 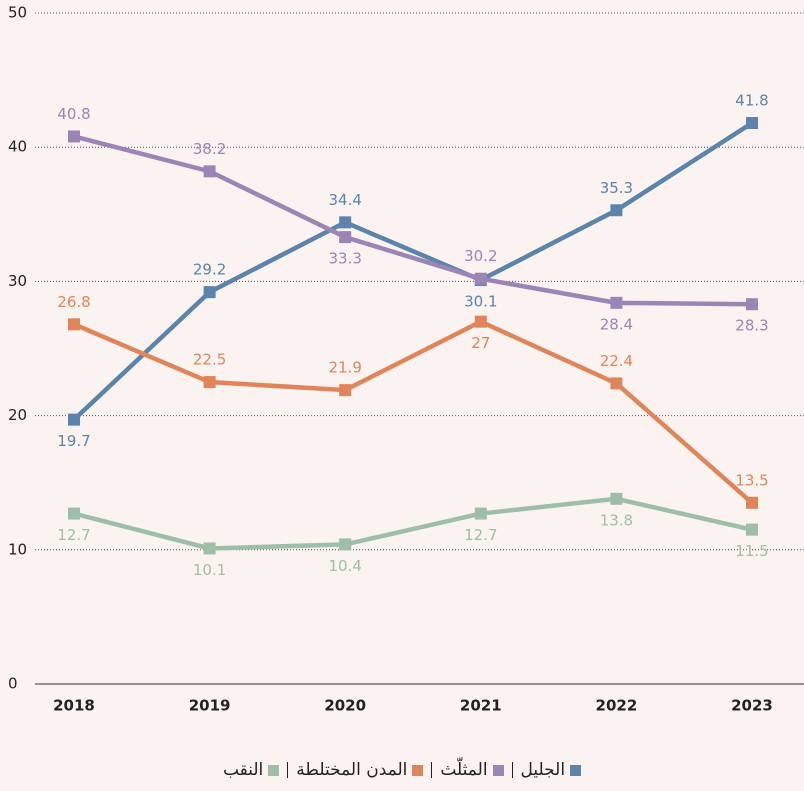 I want to click on data-label: 38.2, so click(x=209, y=149).